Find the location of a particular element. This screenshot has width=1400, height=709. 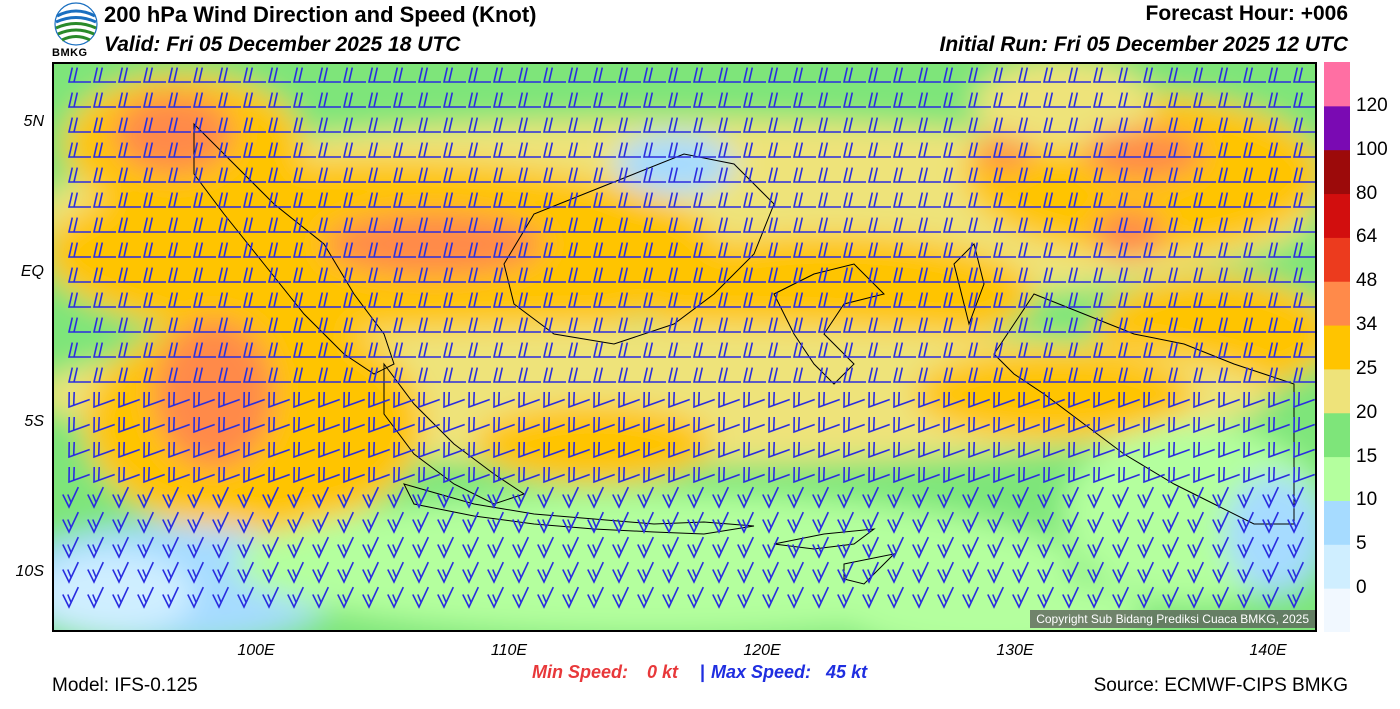

colorbar-label: 10 is located at coordinates (1367, 500).